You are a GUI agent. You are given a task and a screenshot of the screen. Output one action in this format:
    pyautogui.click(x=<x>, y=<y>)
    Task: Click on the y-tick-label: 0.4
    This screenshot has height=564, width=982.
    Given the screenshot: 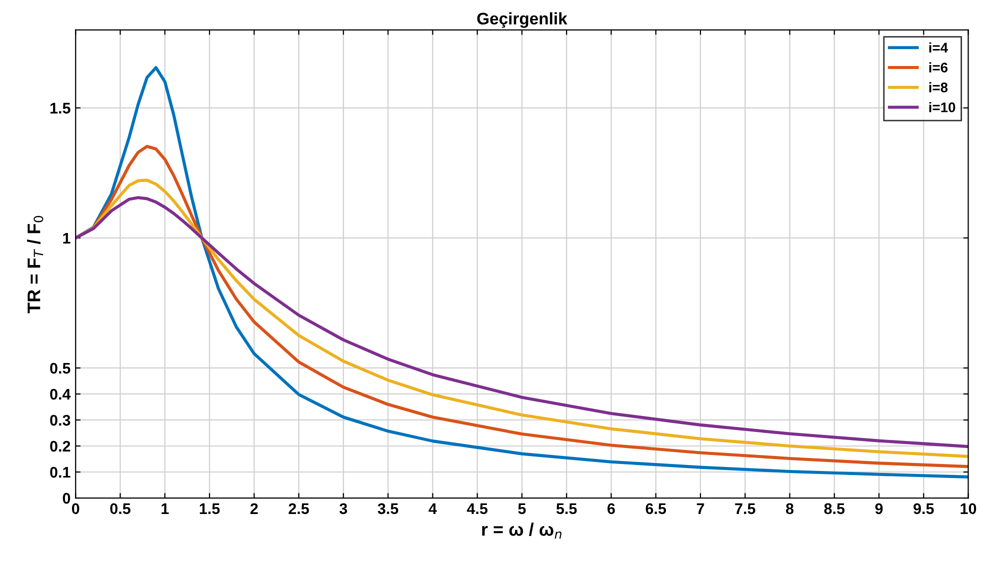 What is the action you would take?
    pyautogui.click(x=60, y=394)
    